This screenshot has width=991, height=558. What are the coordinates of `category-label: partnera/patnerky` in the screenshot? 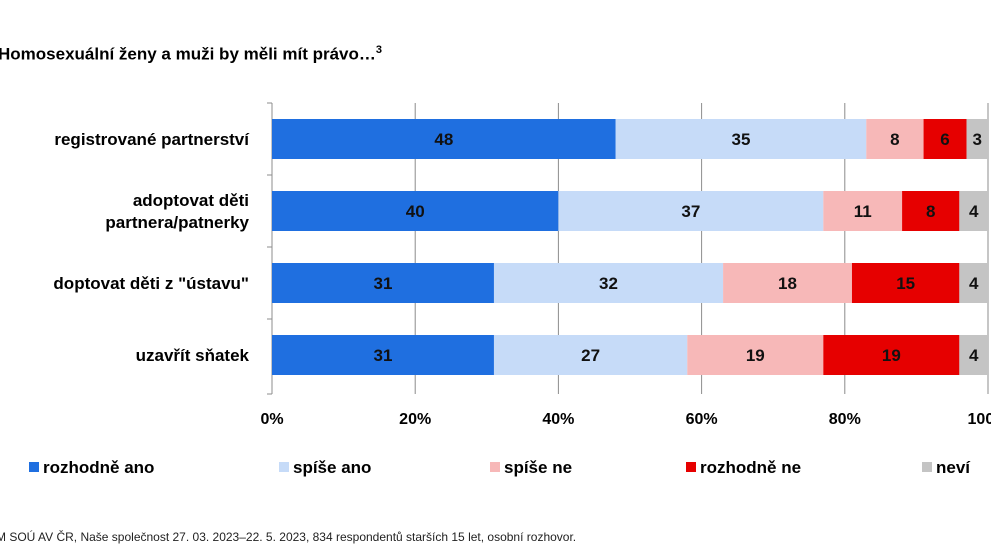 It's located at (177, 222).